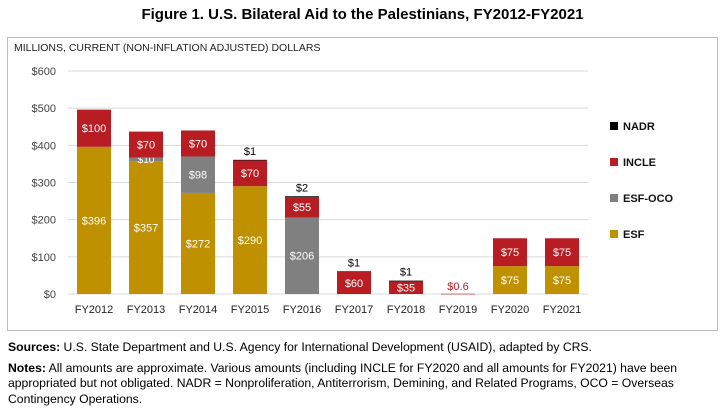 The height and width of the screenshot is (415, 725). I want to click on y-tick-label: $400, so click(44, 146).